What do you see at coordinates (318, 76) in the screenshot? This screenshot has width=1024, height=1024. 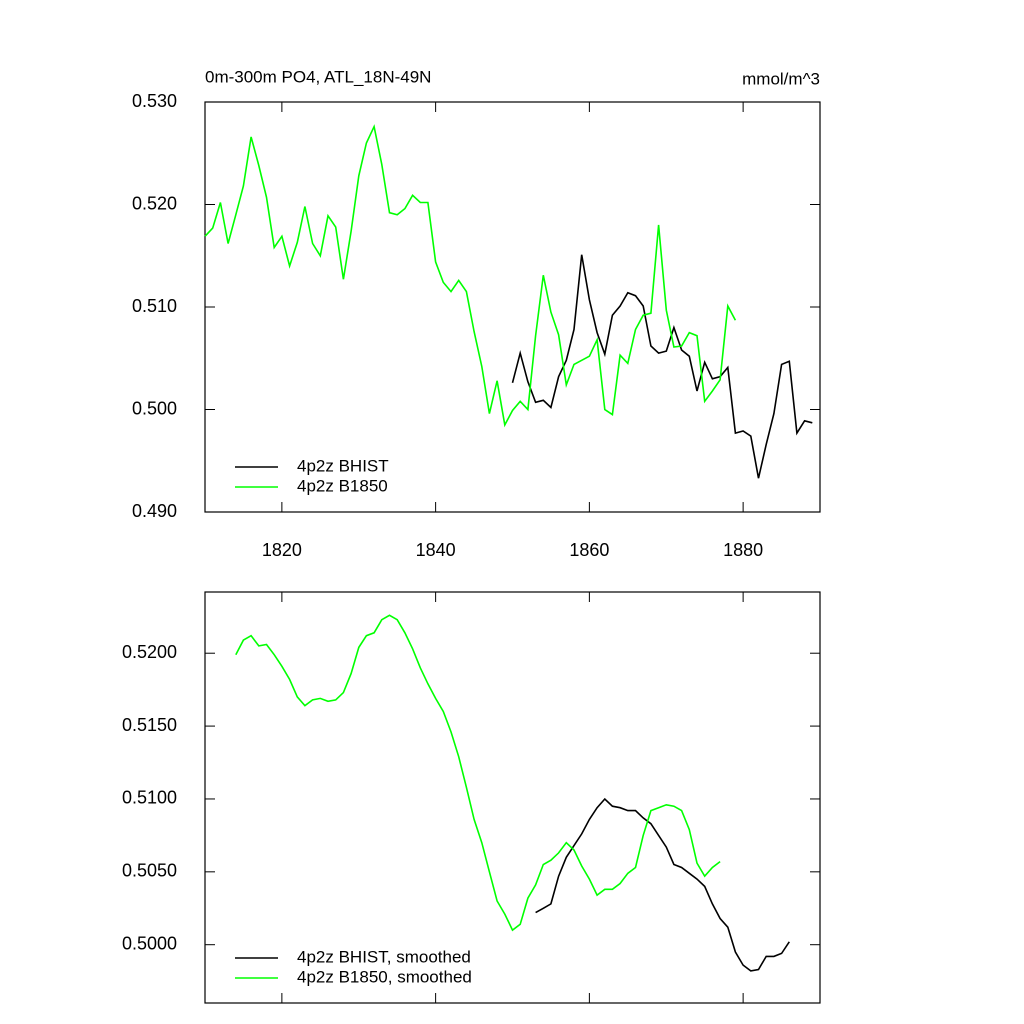 I see `chart-title: 0m-300m PO4, ATL_18N-49N` at bounding box center [318, 76].